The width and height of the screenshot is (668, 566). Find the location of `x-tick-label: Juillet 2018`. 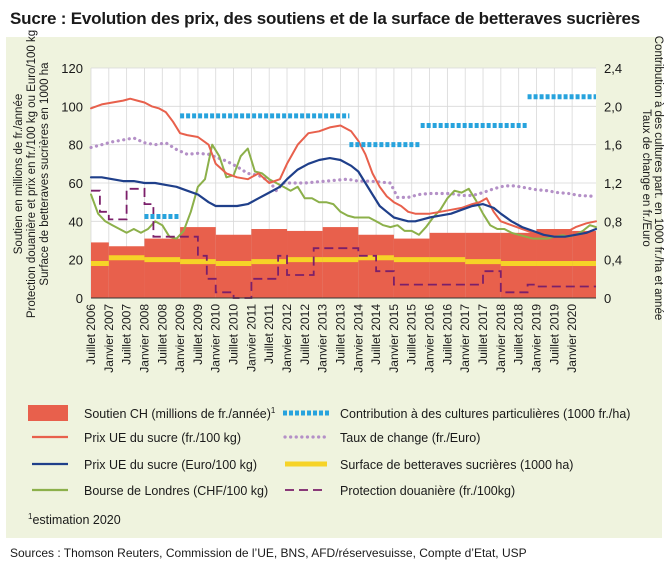

x-tick-label: Juillet 2018 is located at coordinates (519, 334).